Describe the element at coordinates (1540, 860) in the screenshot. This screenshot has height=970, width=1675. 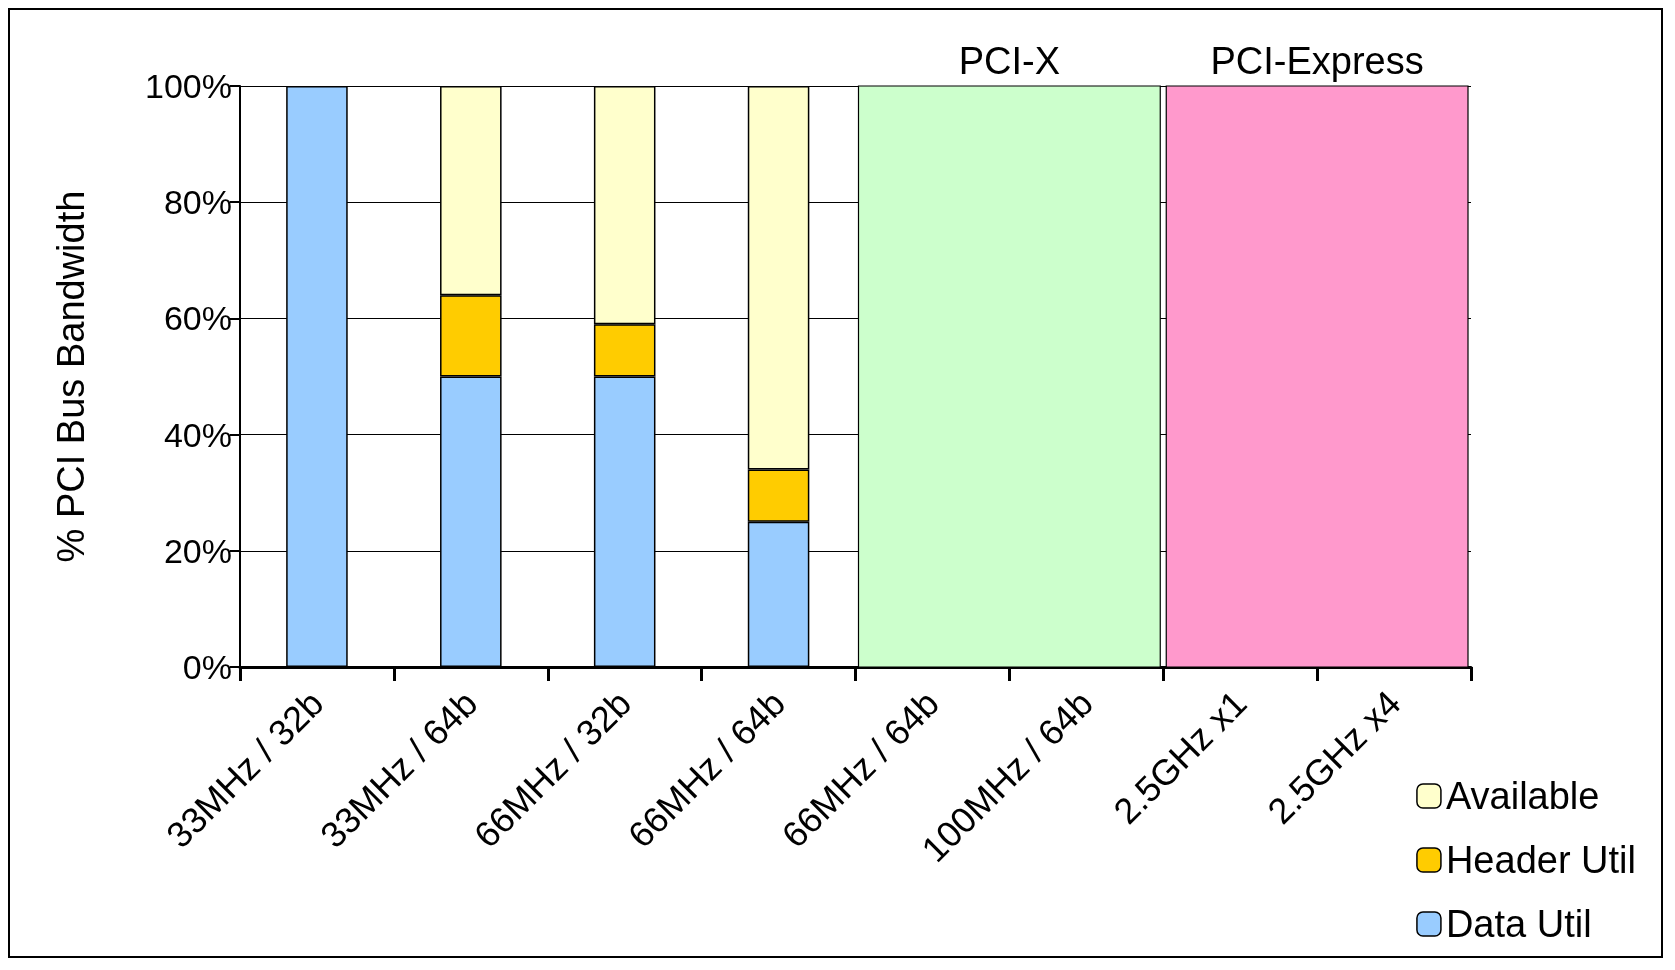
I see `legend-label: Header Util` at that location.